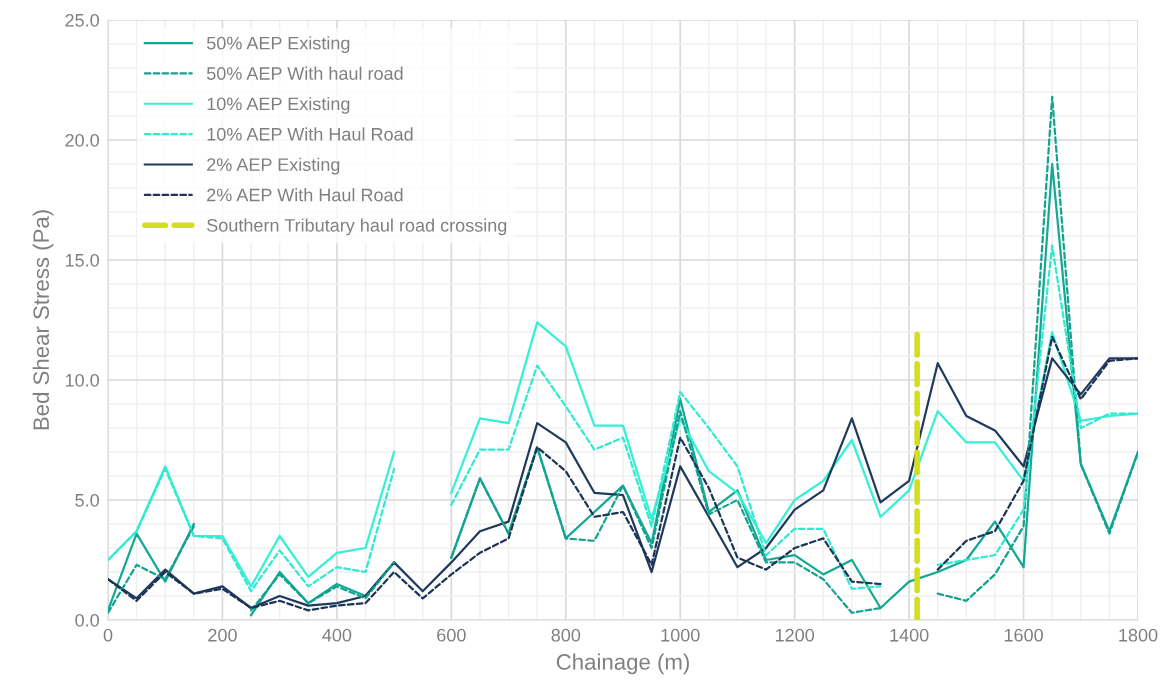 The height and width of the screenshot is (696, 1170). Describe the element at coordinates (273, 166) in the screenshot. I see `legend-label: 2% AEP Existing` at that location.